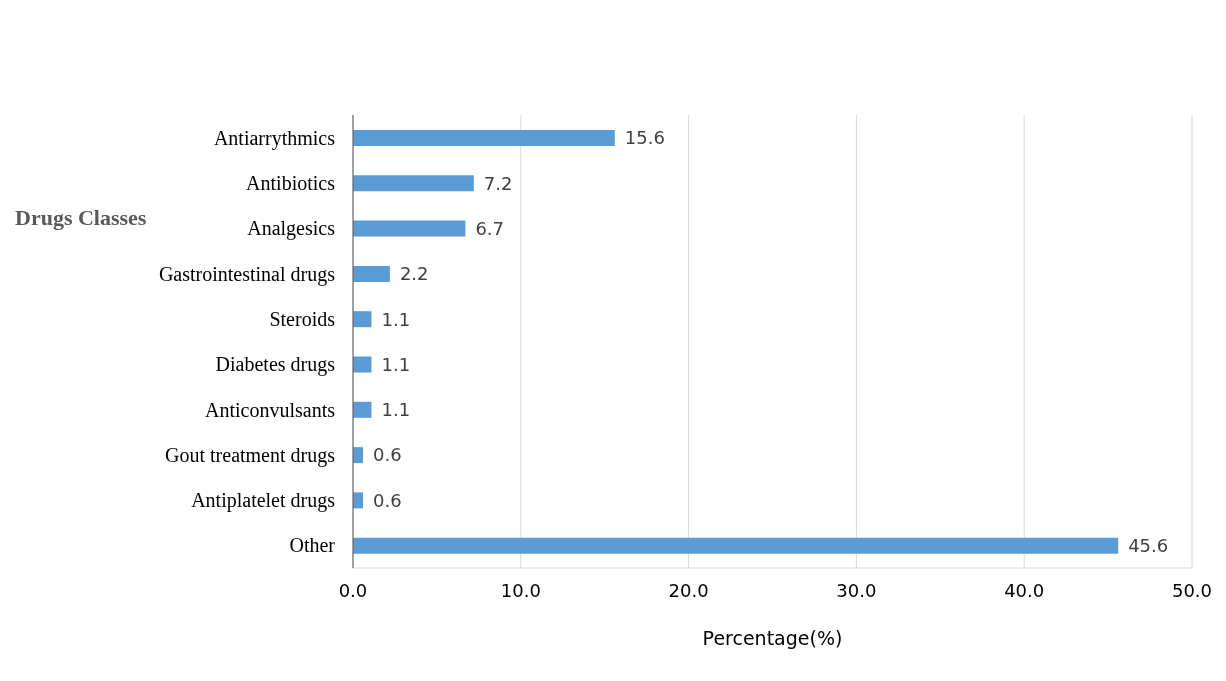  I want to click on data-label: 2.2, so click(414, 274).